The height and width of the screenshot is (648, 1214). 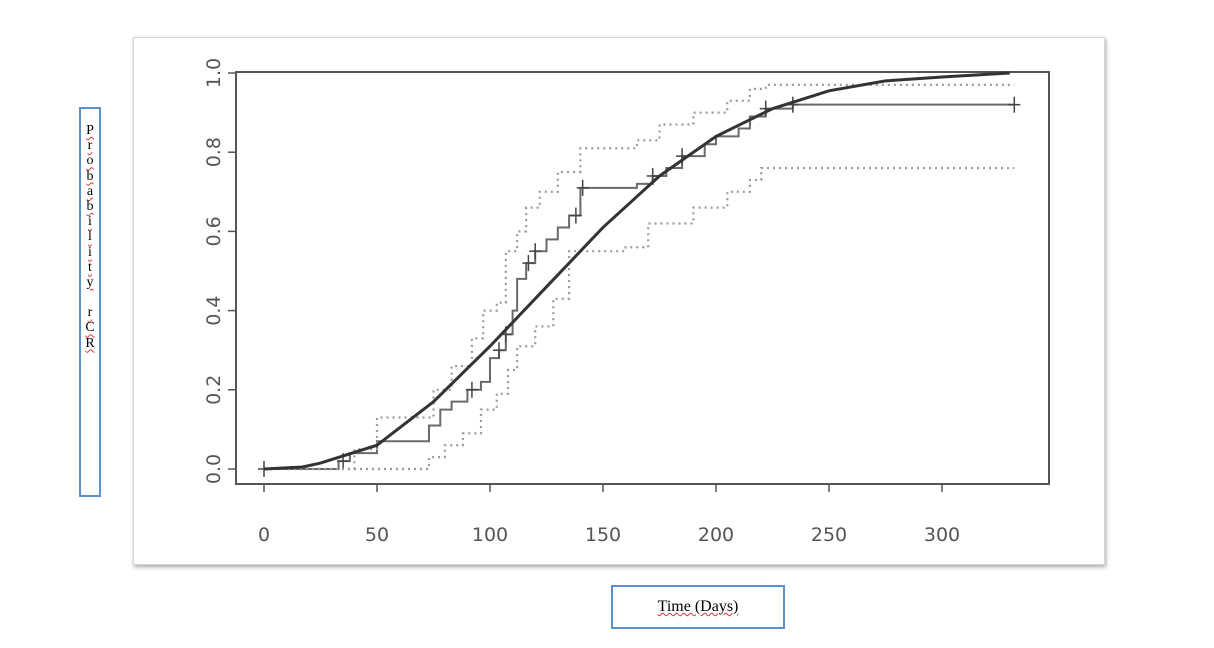 I want to click on y-axis-label-letter: o, so click(x=90, y=161).